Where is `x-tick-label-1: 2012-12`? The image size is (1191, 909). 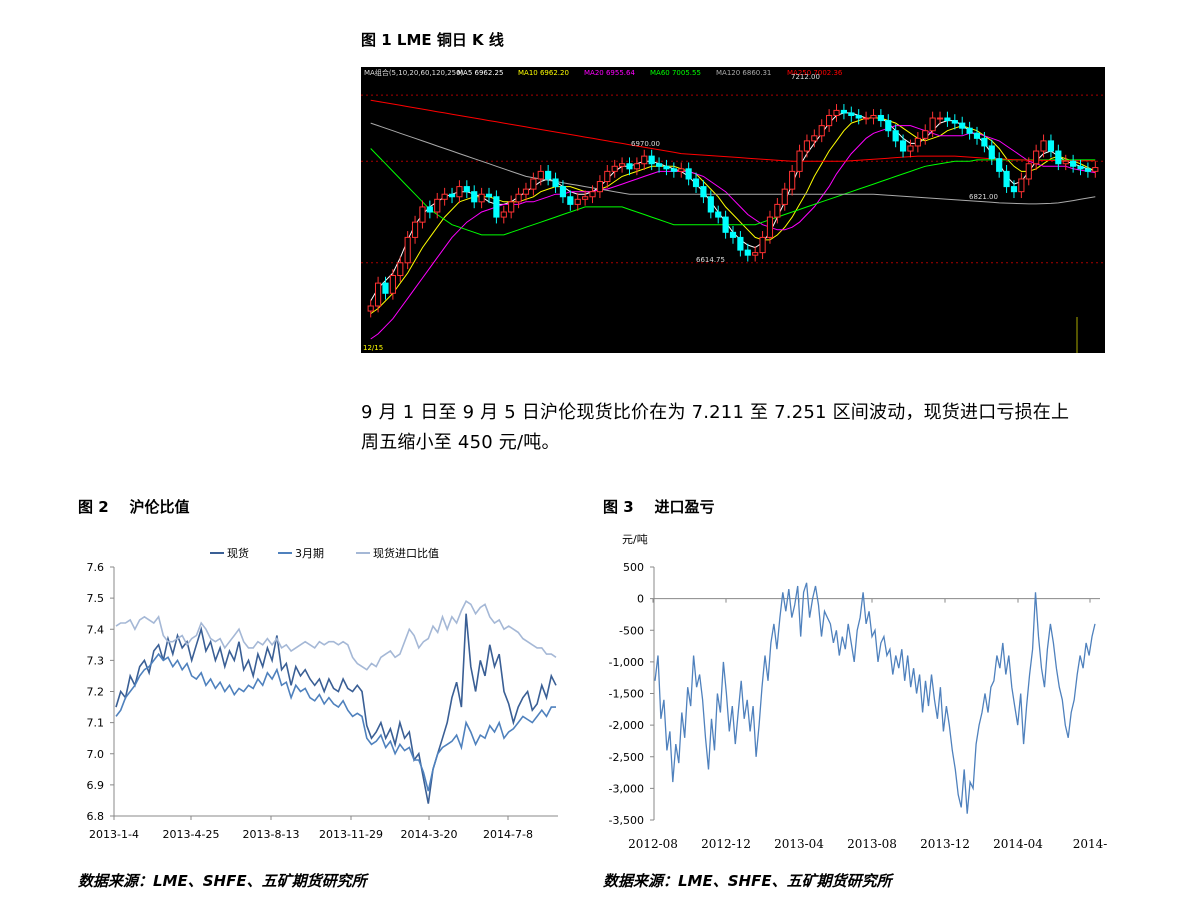
x-tick-label-1: 2012-12 is located at coordinates (726, 844).